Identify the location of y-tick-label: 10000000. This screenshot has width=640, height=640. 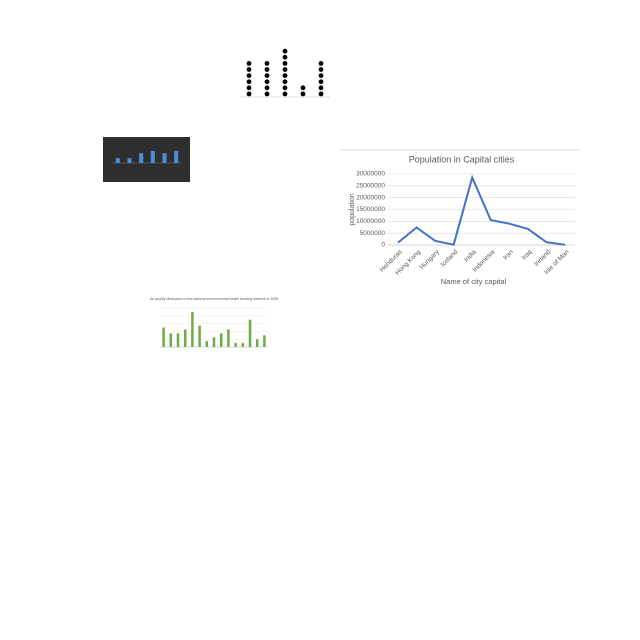
(370, 221).